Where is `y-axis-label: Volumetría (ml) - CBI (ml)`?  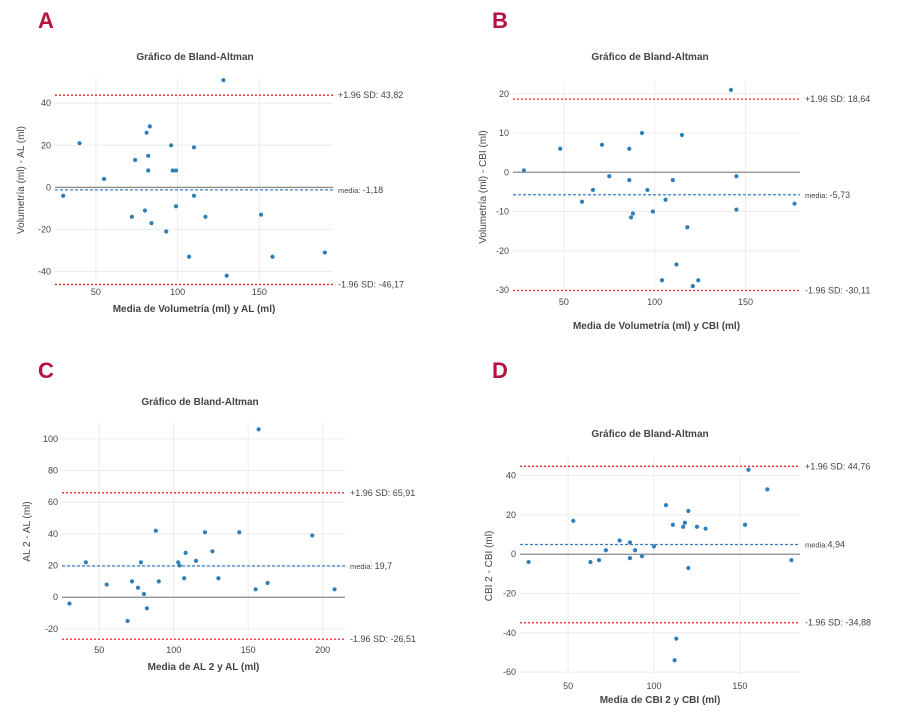
y-axis-label: Volumetría (ml) - CBI (ml) is located at coordinates (483, 186).